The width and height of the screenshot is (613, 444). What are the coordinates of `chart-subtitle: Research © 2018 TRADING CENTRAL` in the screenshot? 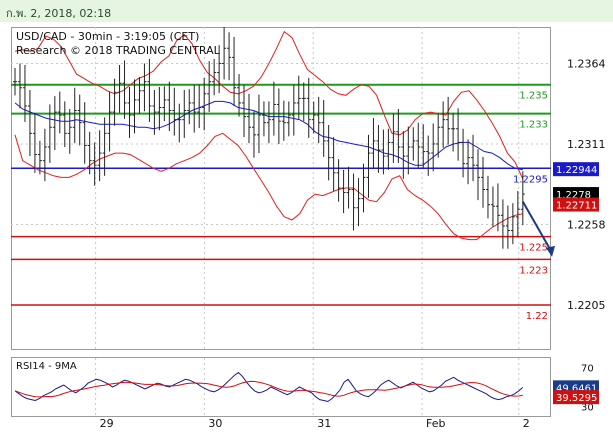 It's located at (118, 50).